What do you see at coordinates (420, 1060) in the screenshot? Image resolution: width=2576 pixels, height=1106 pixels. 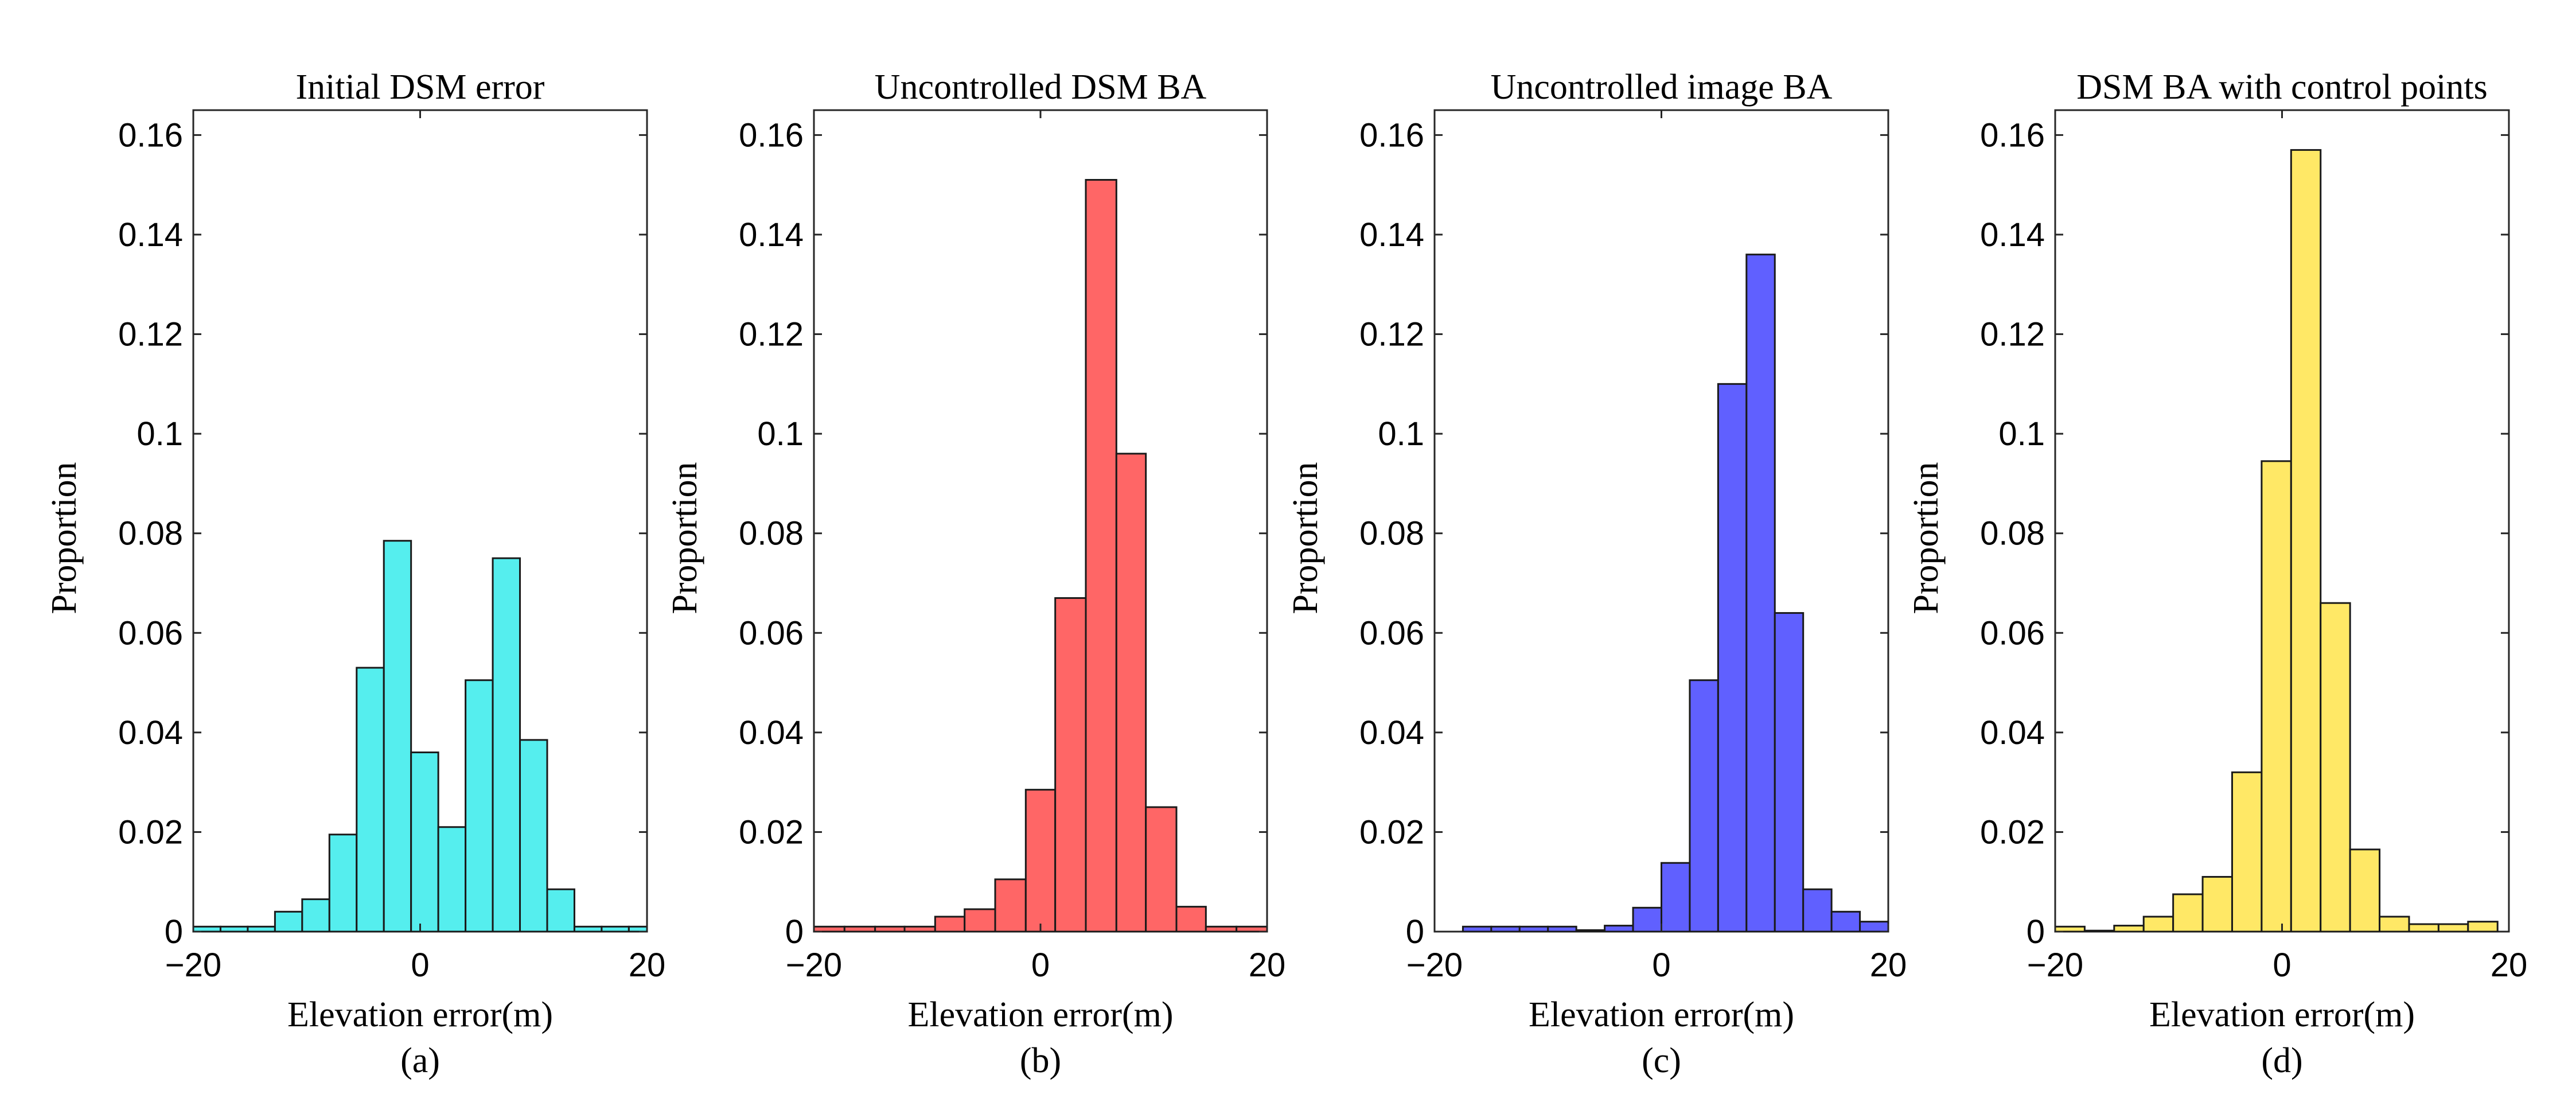 I see `panel-sublabel: (a)` at bounding box center [420, 1060].